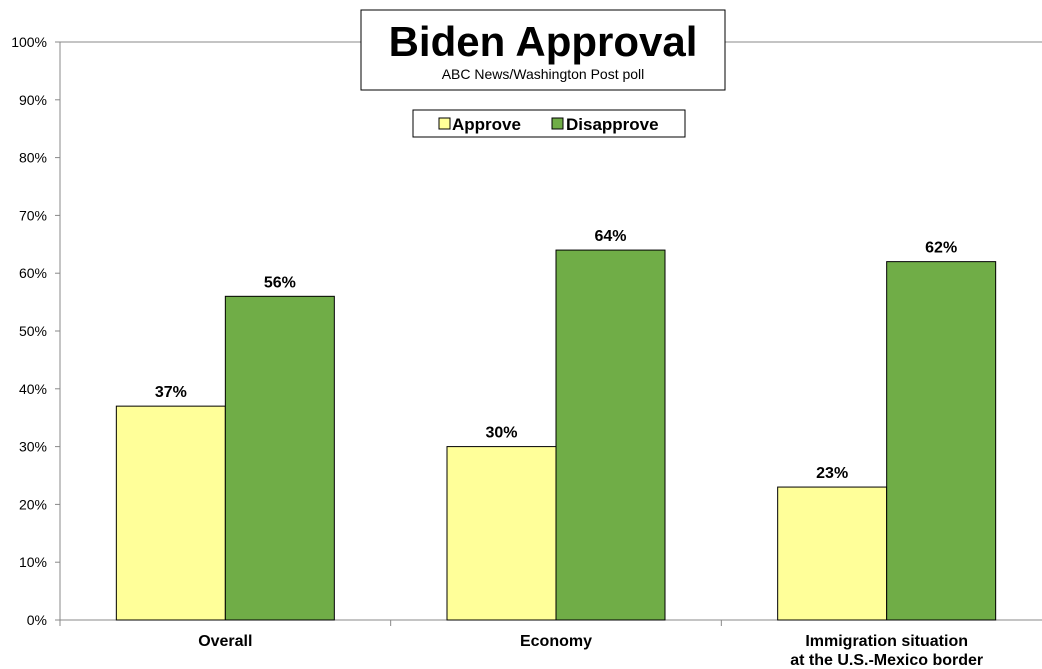 This screenshot has height=669, width=1042. I want to click on data-label-approve-2: 30%, so click(501, 433).